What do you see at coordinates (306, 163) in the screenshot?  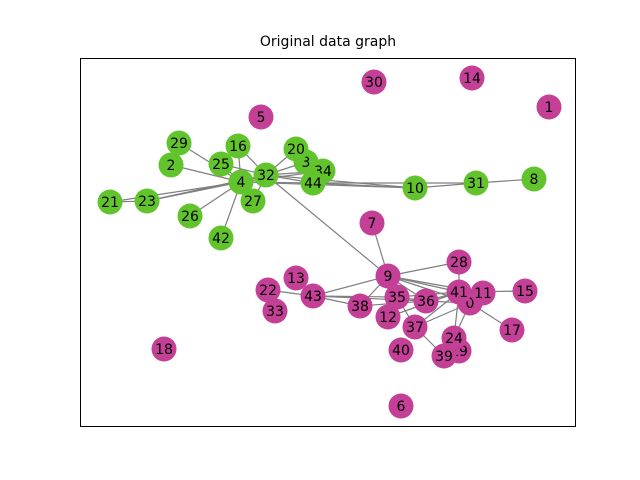 I see `node-label-3: 3` at bounding box center [306, 163].